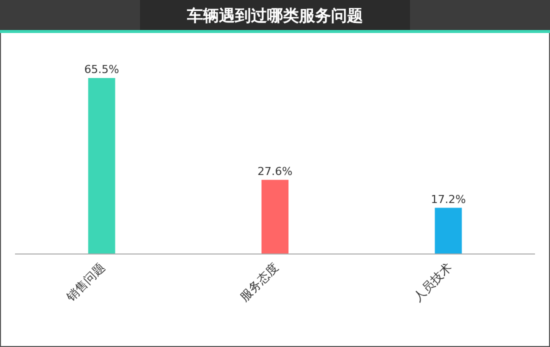 The image size is (550, 347). What do you see at coordinates (275, 15) in the screenshot?
I see `title: 车辆遇到过哪类服务问题` at bounding box center [275, 15].